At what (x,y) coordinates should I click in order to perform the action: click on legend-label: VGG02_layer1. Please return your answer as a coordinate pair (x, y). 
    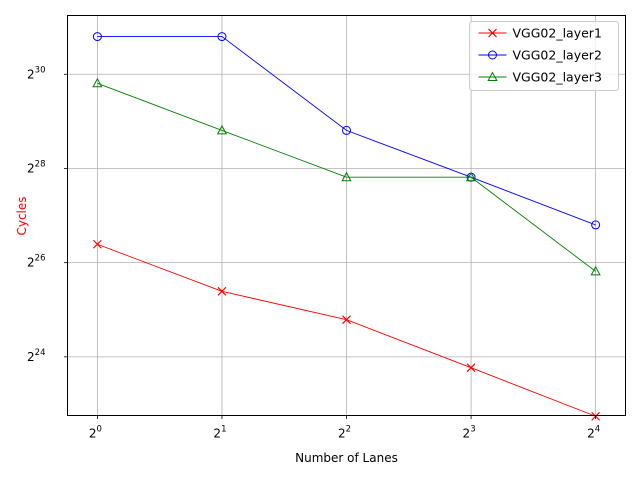
    Looking at the image, I should click on (557, 33).